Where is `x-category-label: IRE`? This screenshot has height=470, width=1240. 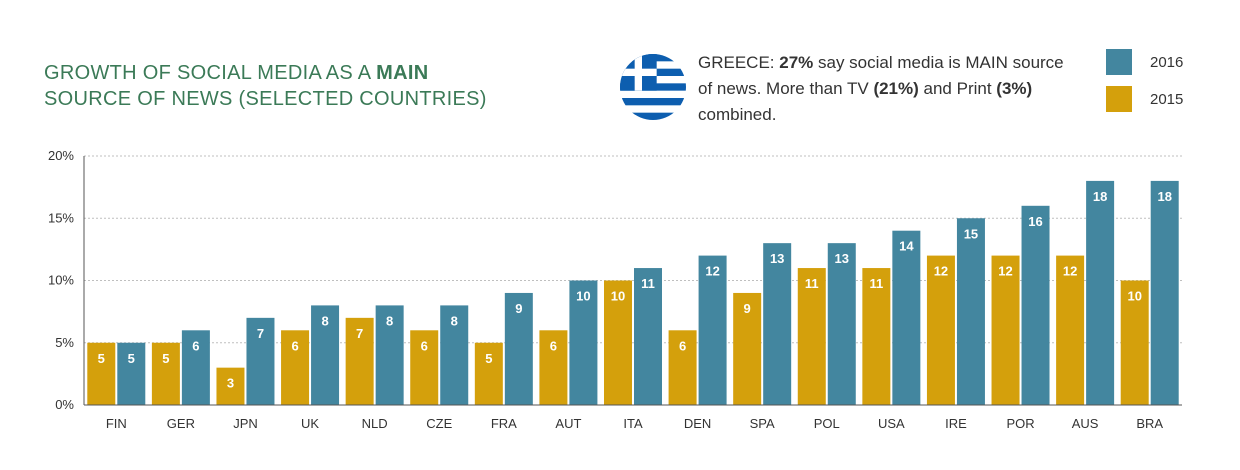 x-category-label: IRE is located at coordinates (956, 423).